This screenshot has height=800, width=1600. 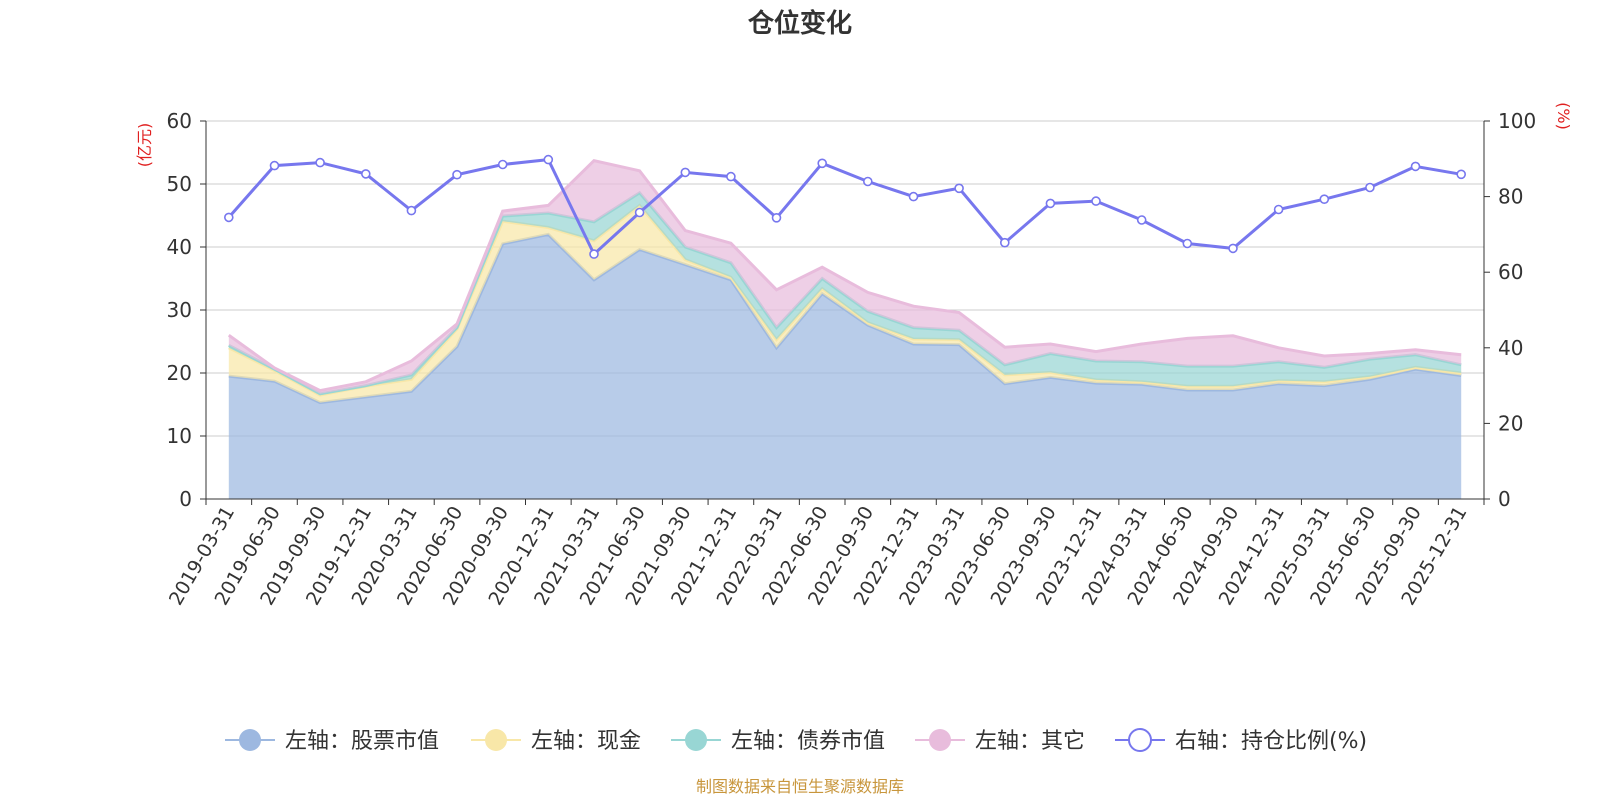 I want to click on left-axis-tick-label: 20, so click(x=179, y=373).